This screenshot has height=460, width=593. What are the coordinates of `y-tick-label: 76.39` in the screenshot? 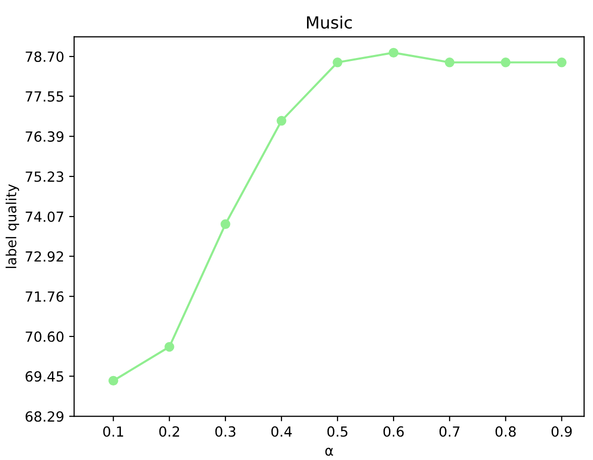 It's located at (45, 136).